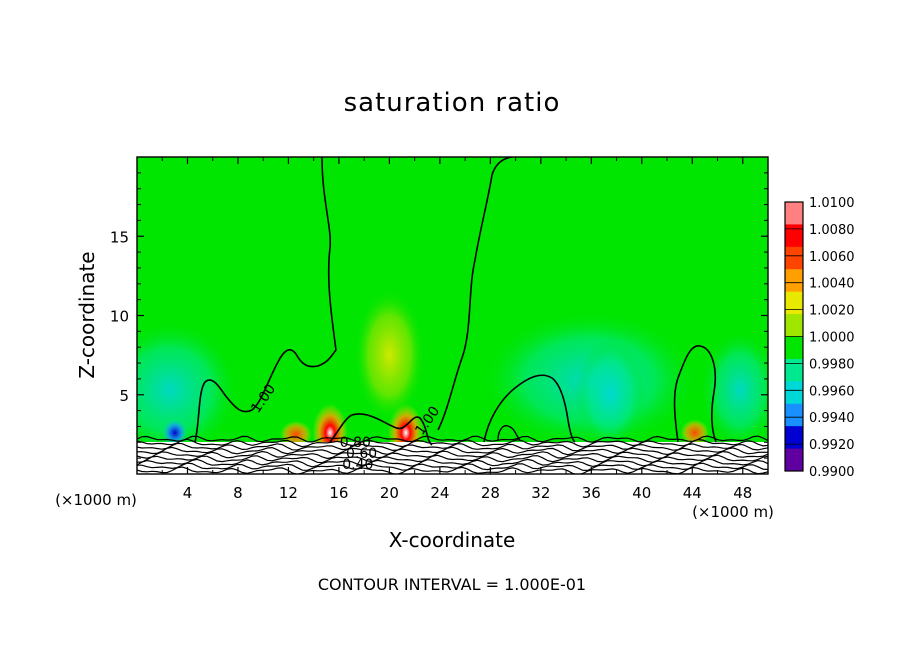  Describe the element at coordinates (87, 314) in the screenshot. I see `y-axis-title: Z-coordinate` at that location.